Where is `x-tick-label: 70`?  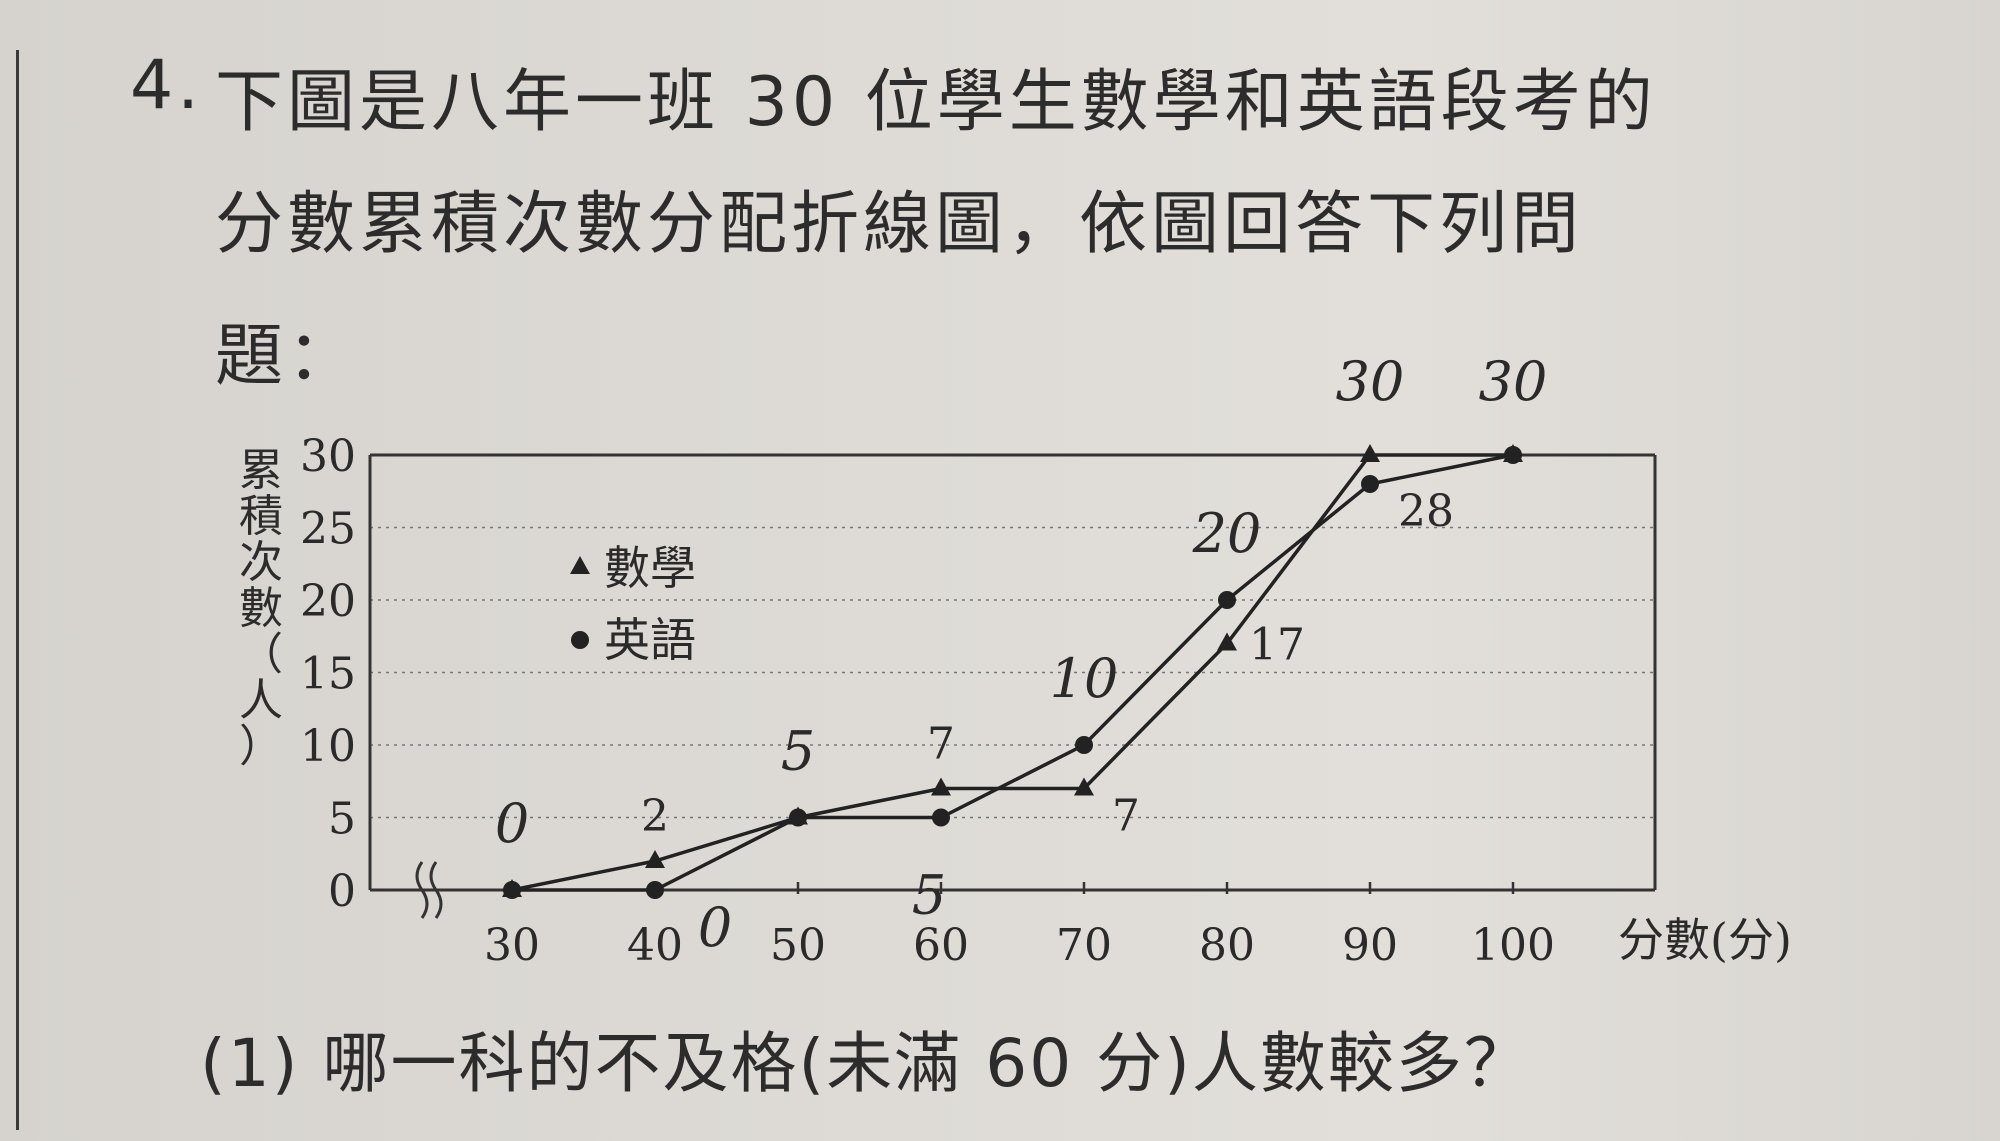 x-tick-label: 70 is located at coordinates (1084, 945).